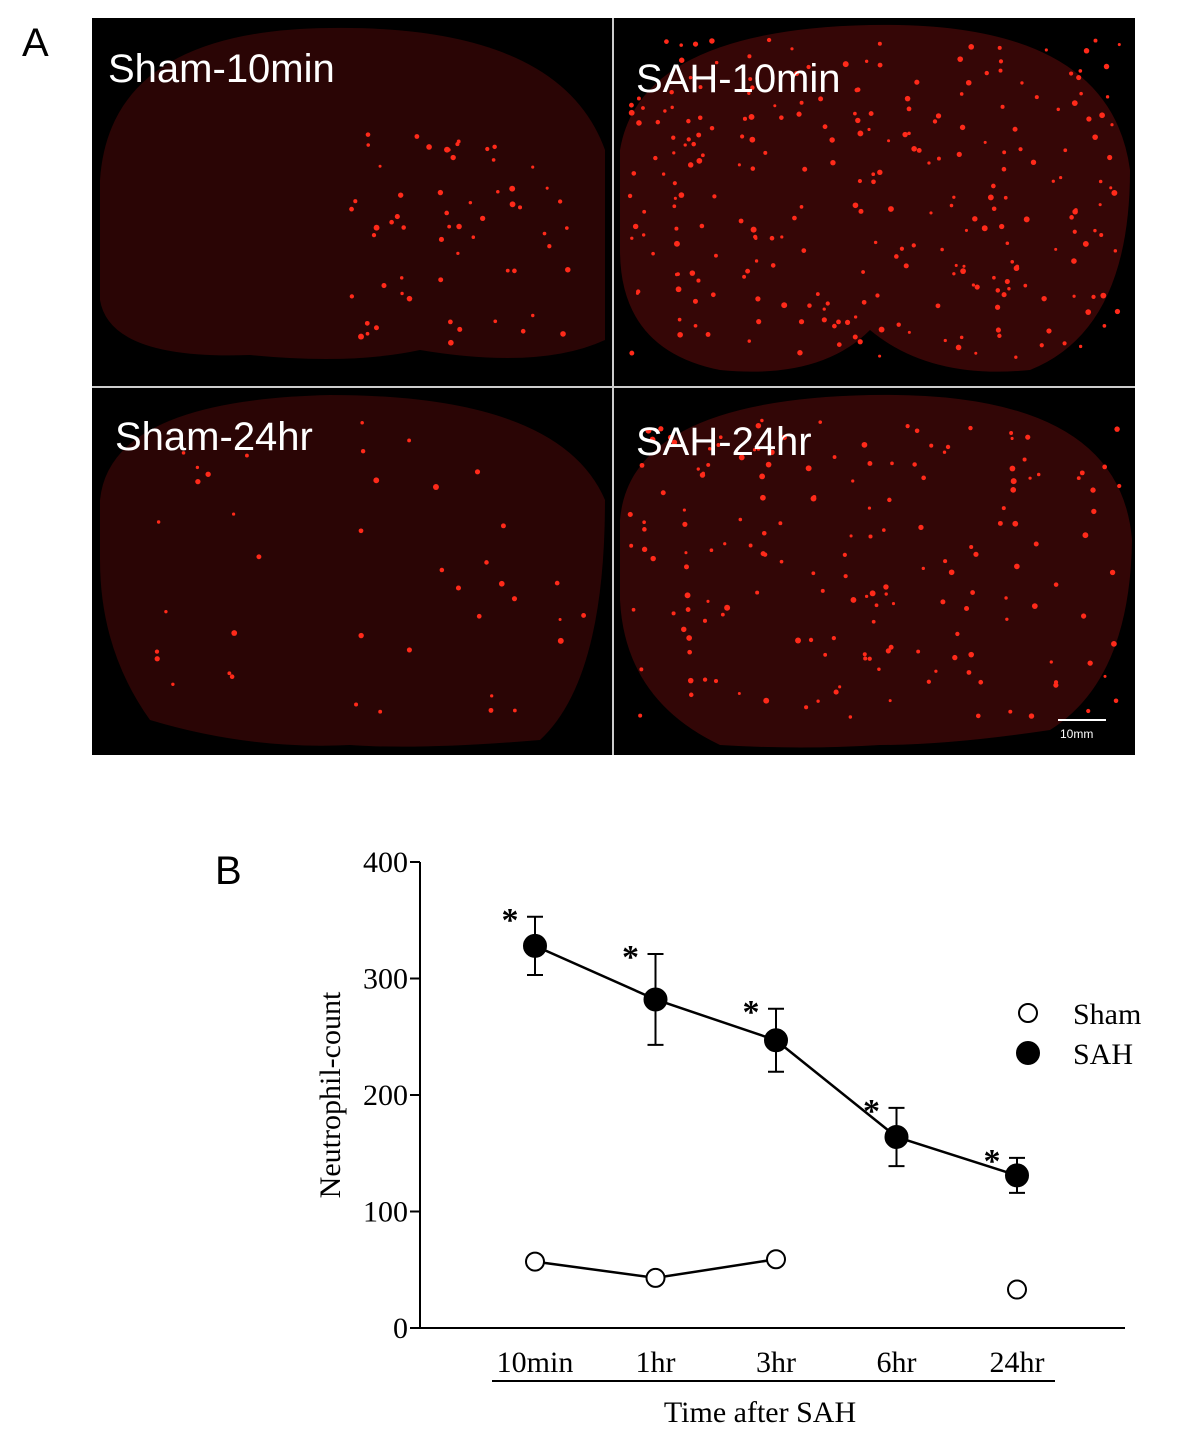 The width and height of the screenshot is (1200, 1430). I want to click on significance-mark: *, so click(630, 957).